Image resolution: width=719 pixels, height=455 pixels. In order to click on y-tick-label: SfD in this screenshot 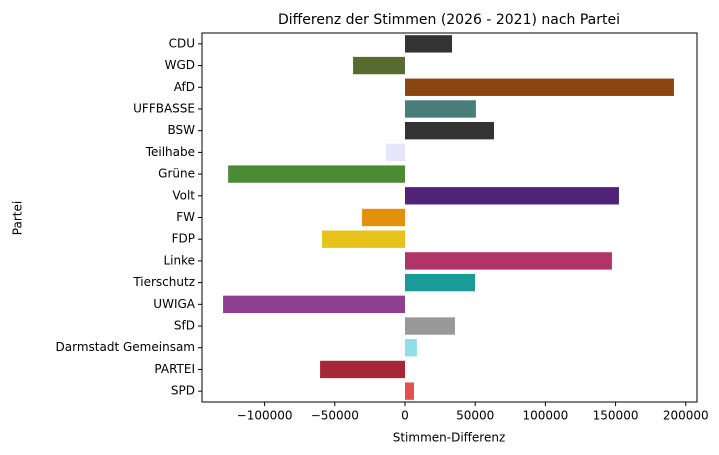, I will do `click(184, 326)`.